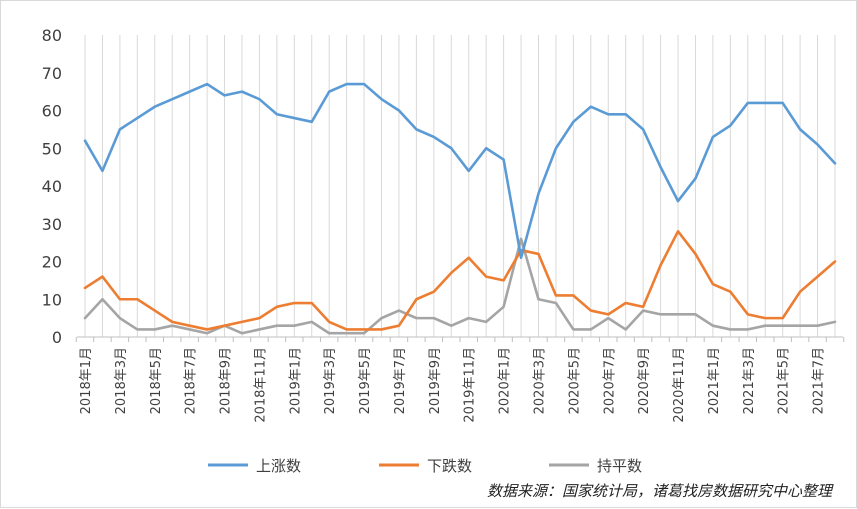  Describe the element at coordinates (659, 491) in the screenshot. I see `source-note: 数据来源：国家统计局，诸葛找房数据研究中心整理` at that location.